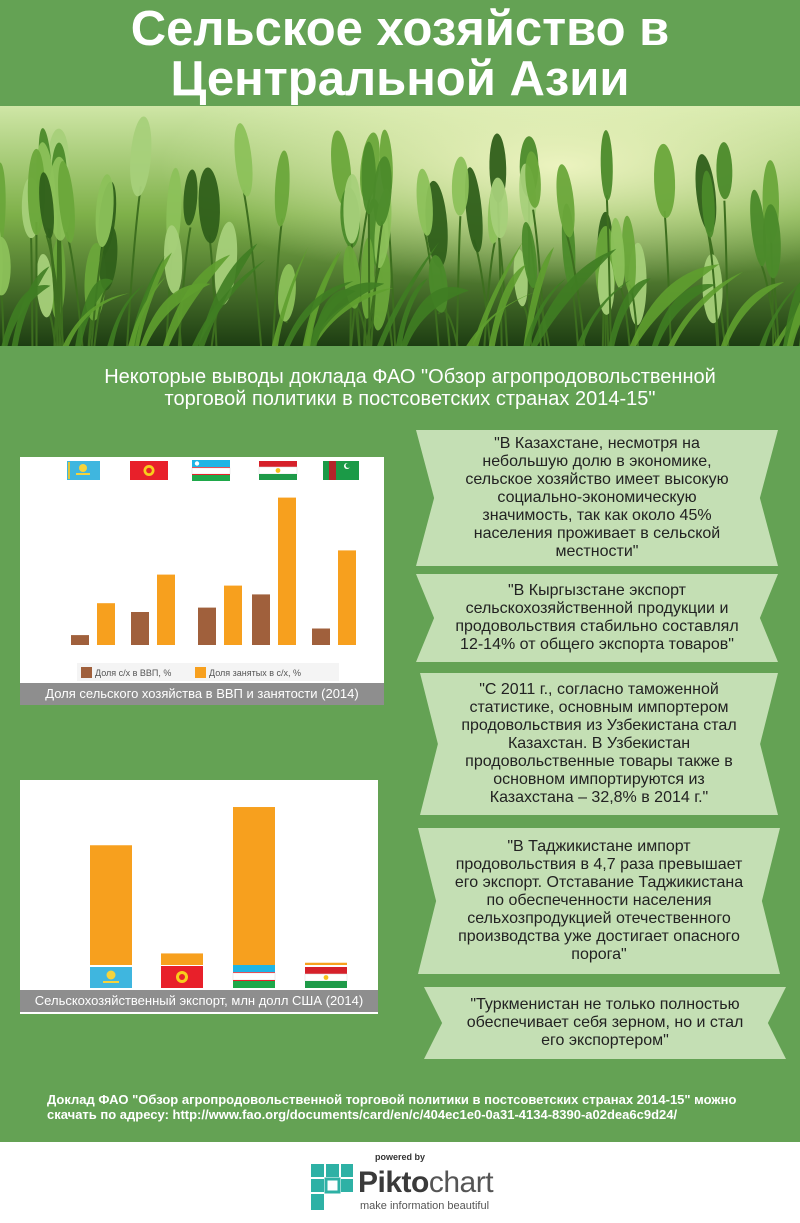 Image resolution: width=800 pixels, height=1223 pixels. I want to click on legend-label-employment: Доля занятых в с/х, %, so click(255, 673).